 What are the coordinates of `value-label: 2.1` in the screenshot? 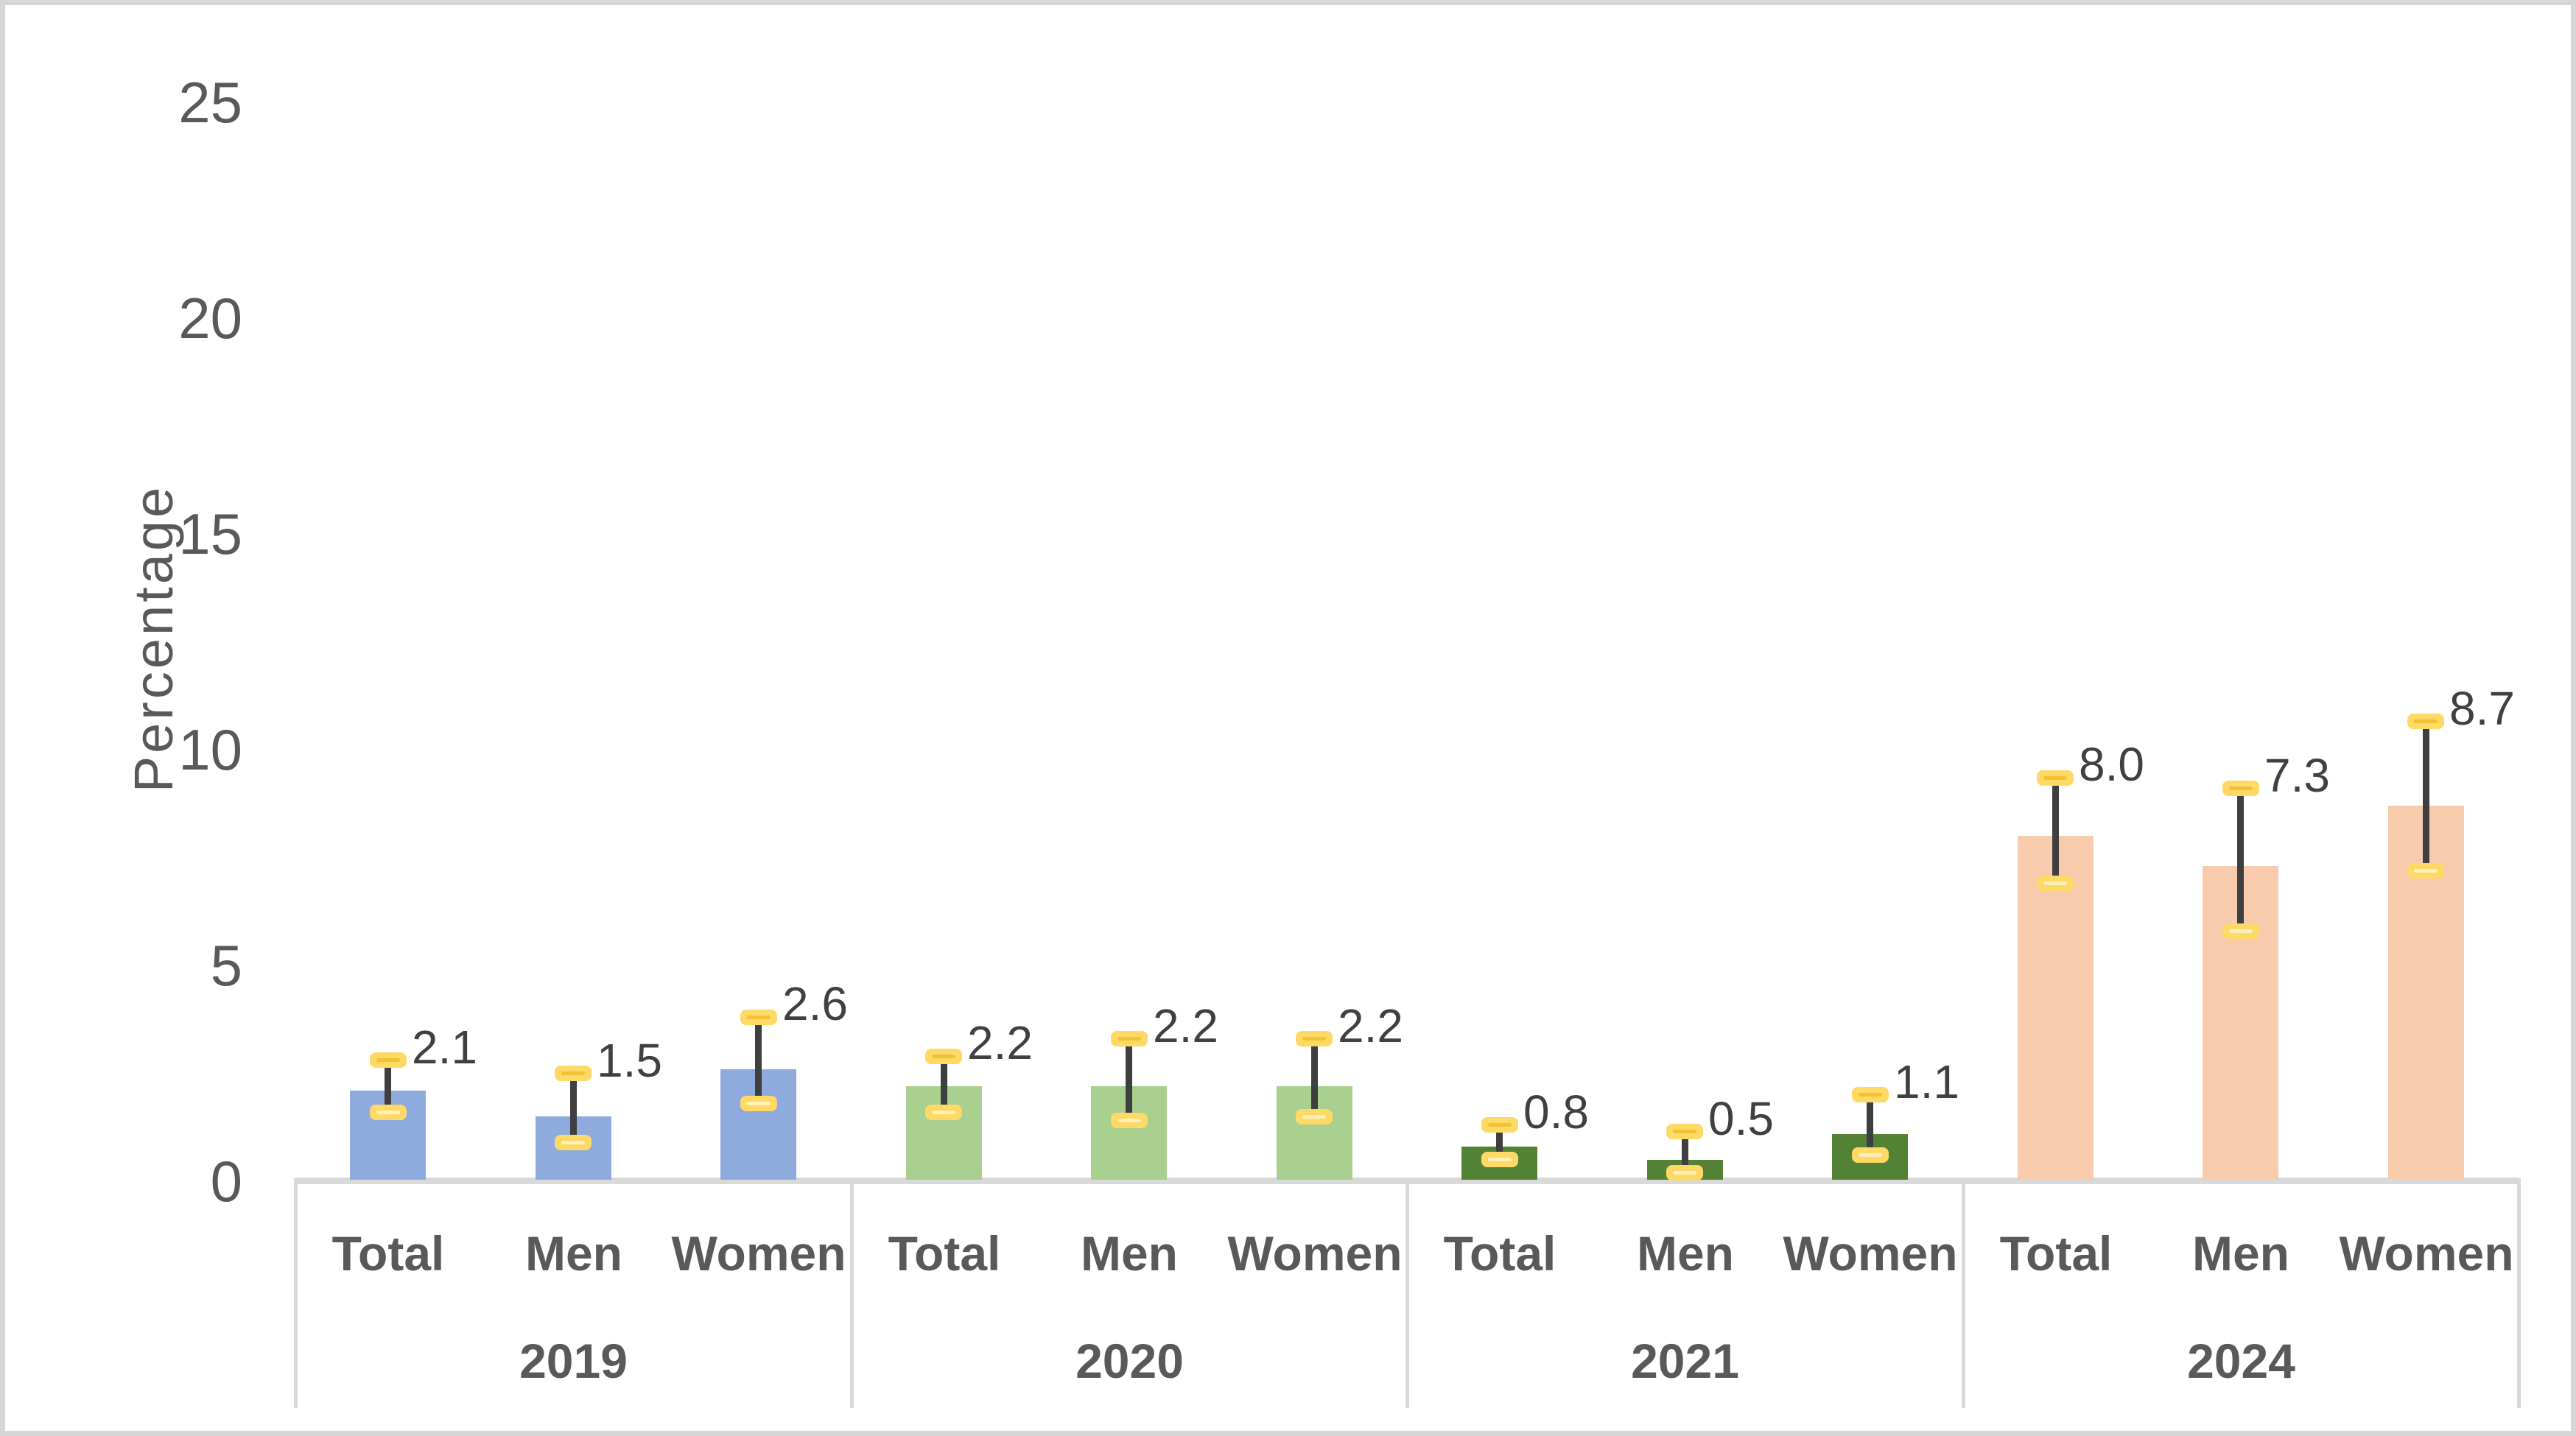 It's located at (444, 1047).